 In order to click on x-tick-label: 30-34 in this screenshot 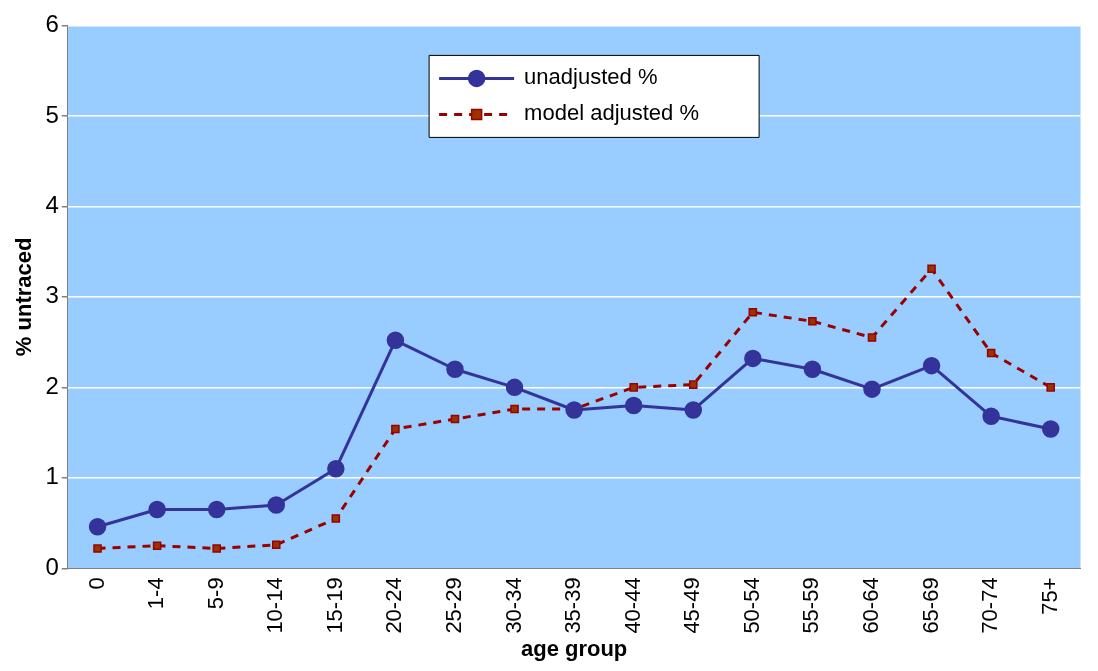, I will do `click(513, 605)`.